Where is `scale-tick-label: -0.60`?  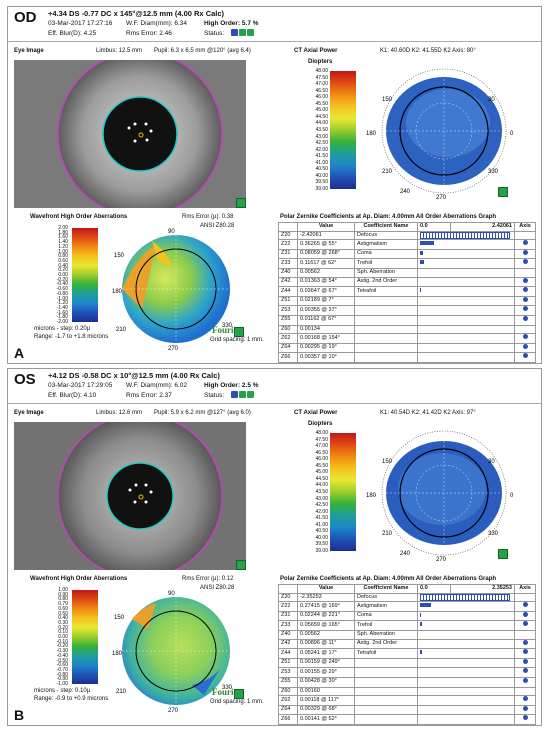 scale-tick-label: -0.60 is located at coordinates (62, 665).